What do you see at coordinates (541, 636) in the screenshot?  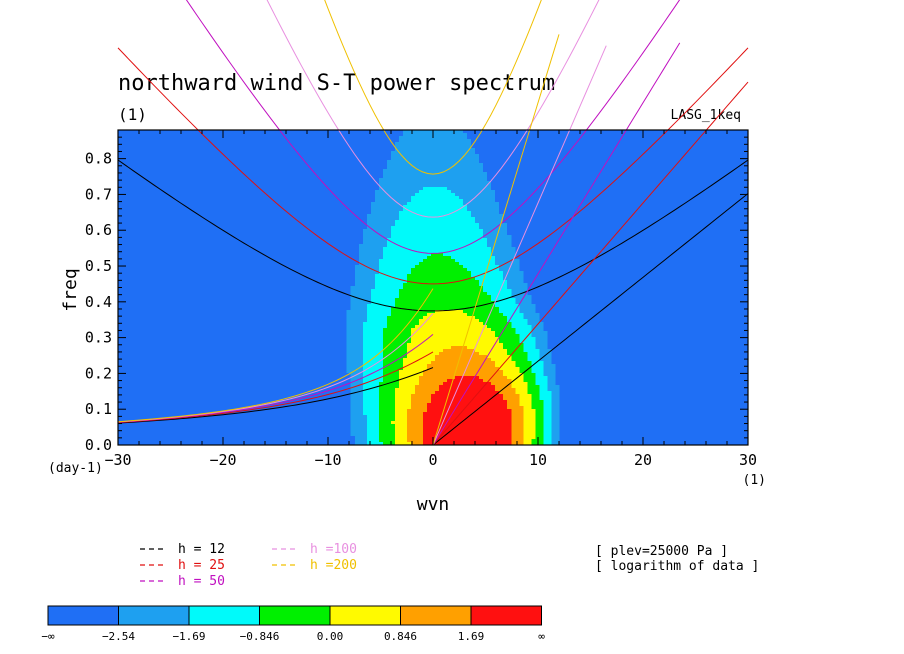 I see `colorbar-label: ∞` at bounding box center [541, 636].